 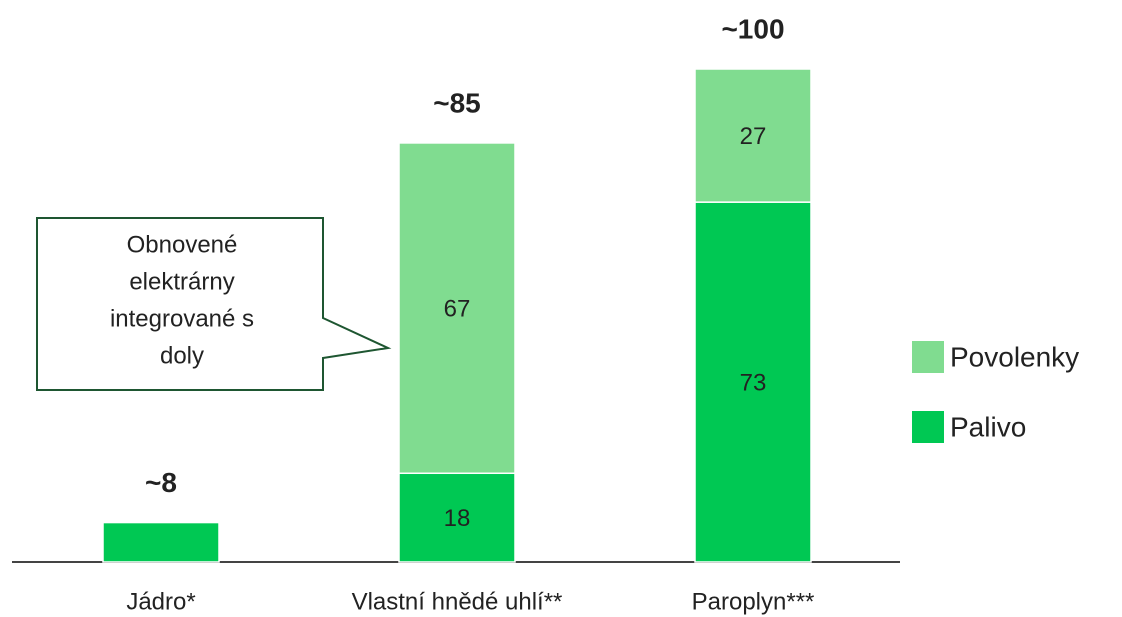 What do you see at coordinates (1014, 356) in the screenshot?
I see `legend-label: Povolenky` at bounding box center [1014, 356].